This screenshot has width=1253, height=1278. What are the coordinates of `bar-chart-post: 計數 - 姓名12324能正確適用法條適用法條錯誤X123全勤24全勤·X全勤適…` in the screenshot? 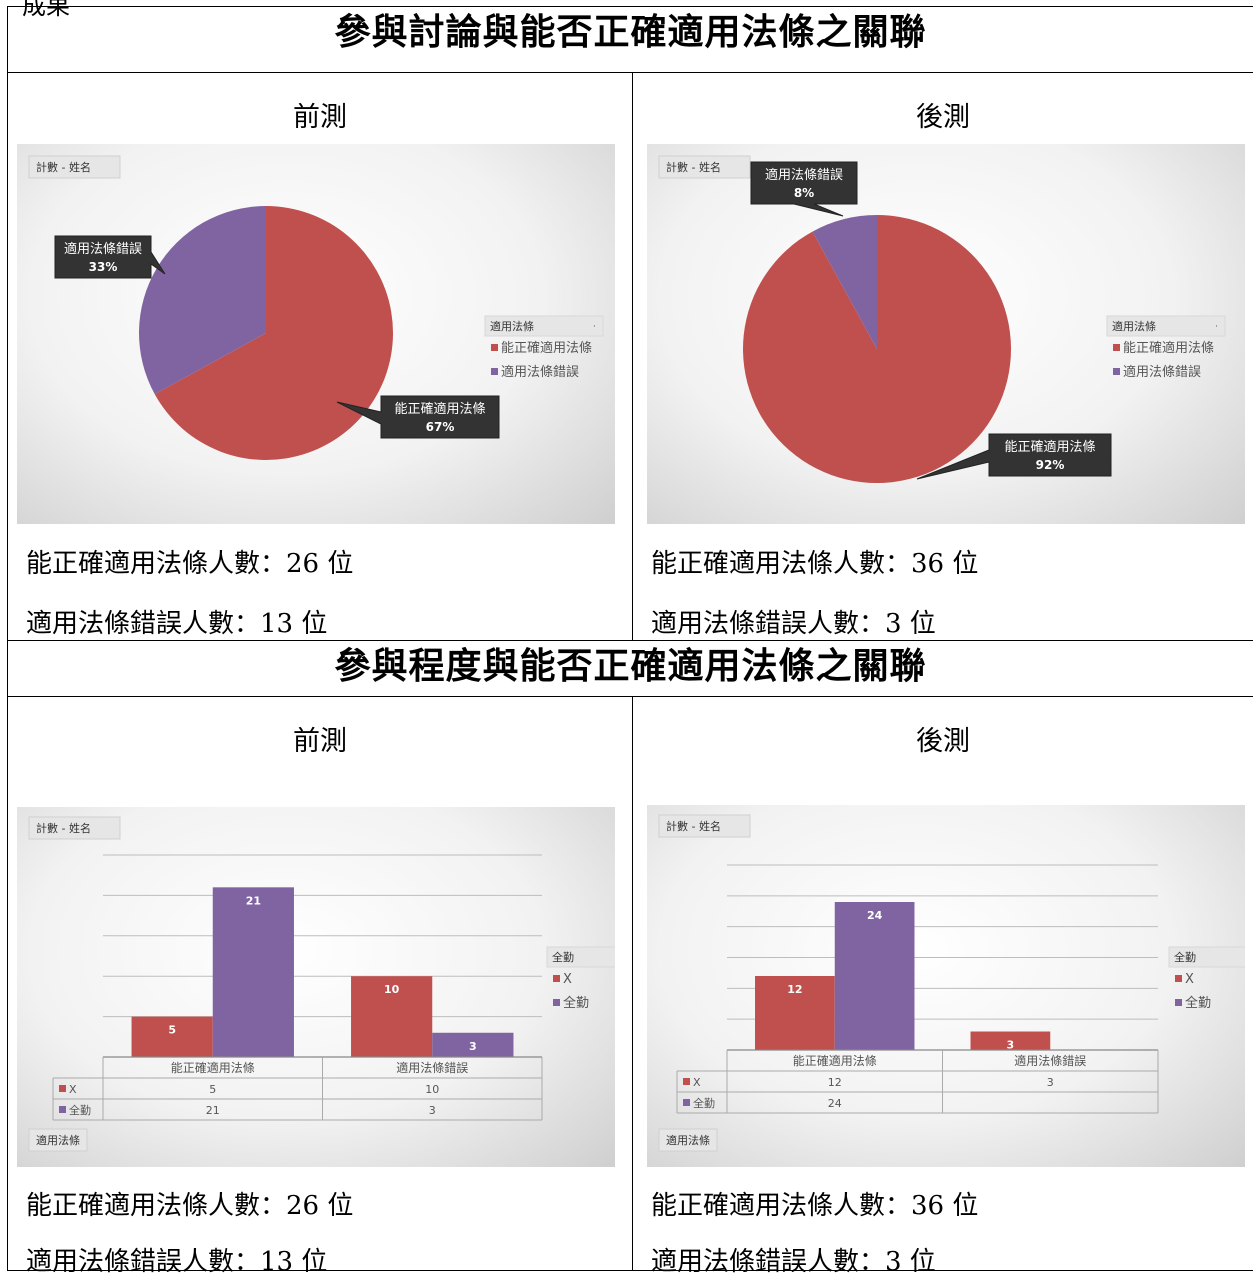 It's located at (946, 986).